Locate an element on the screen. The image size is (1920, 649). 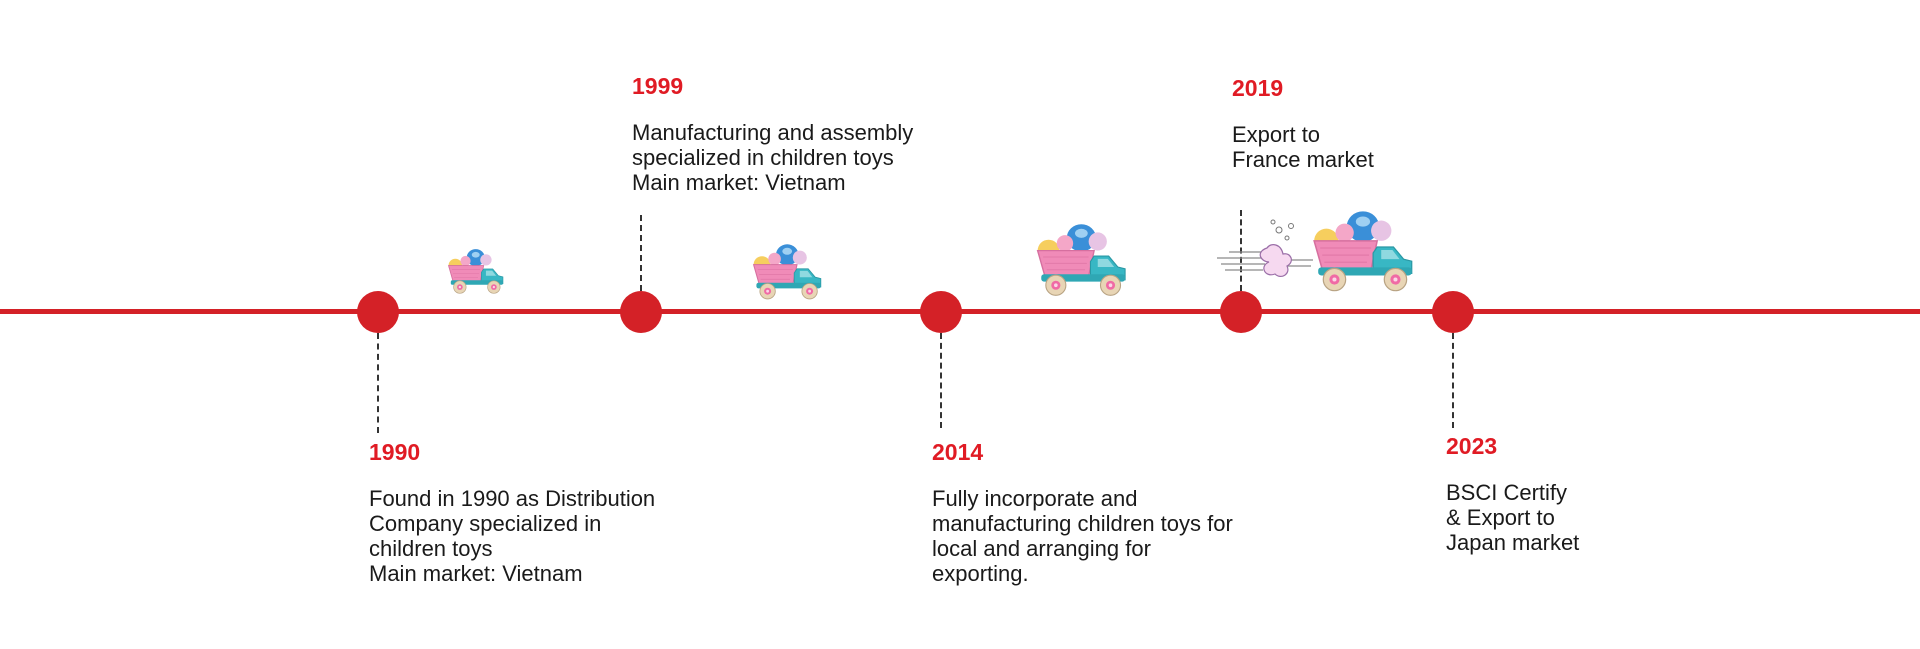
milestone-year: 1999 is located at coordinates (658, 86).